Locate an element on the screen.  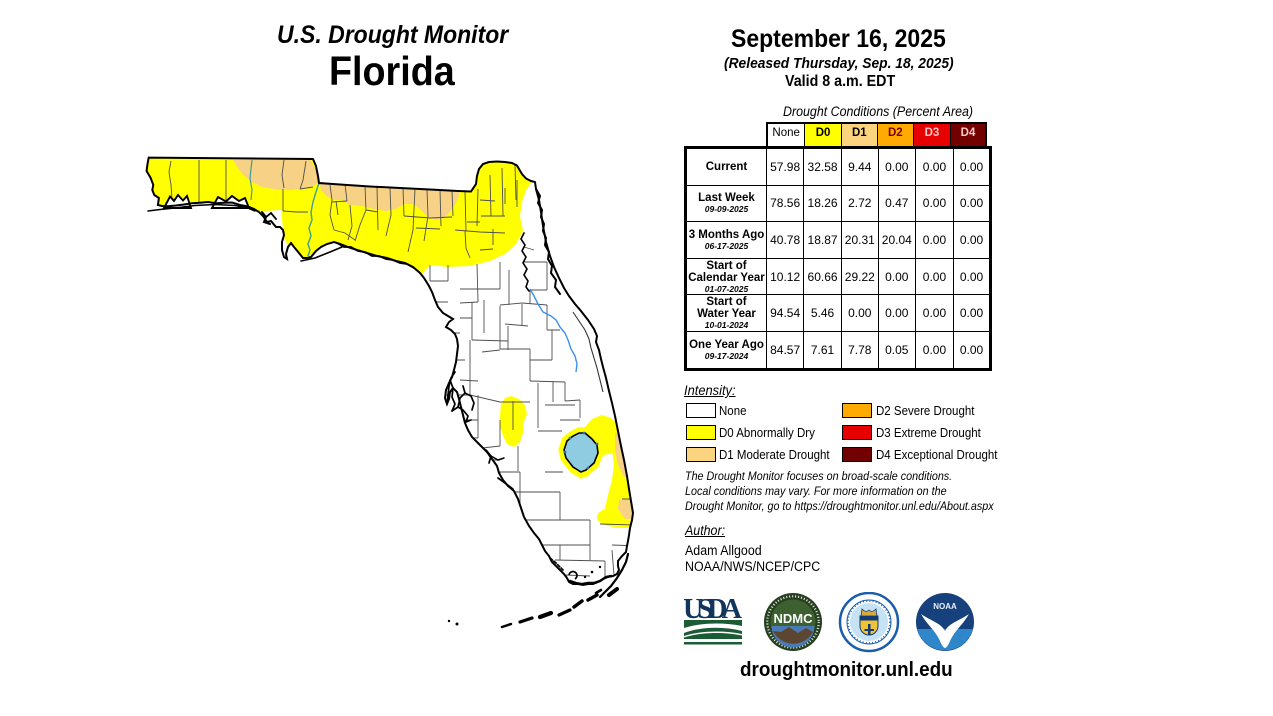
svg-text: USDA is located at coordinates (713, 609).